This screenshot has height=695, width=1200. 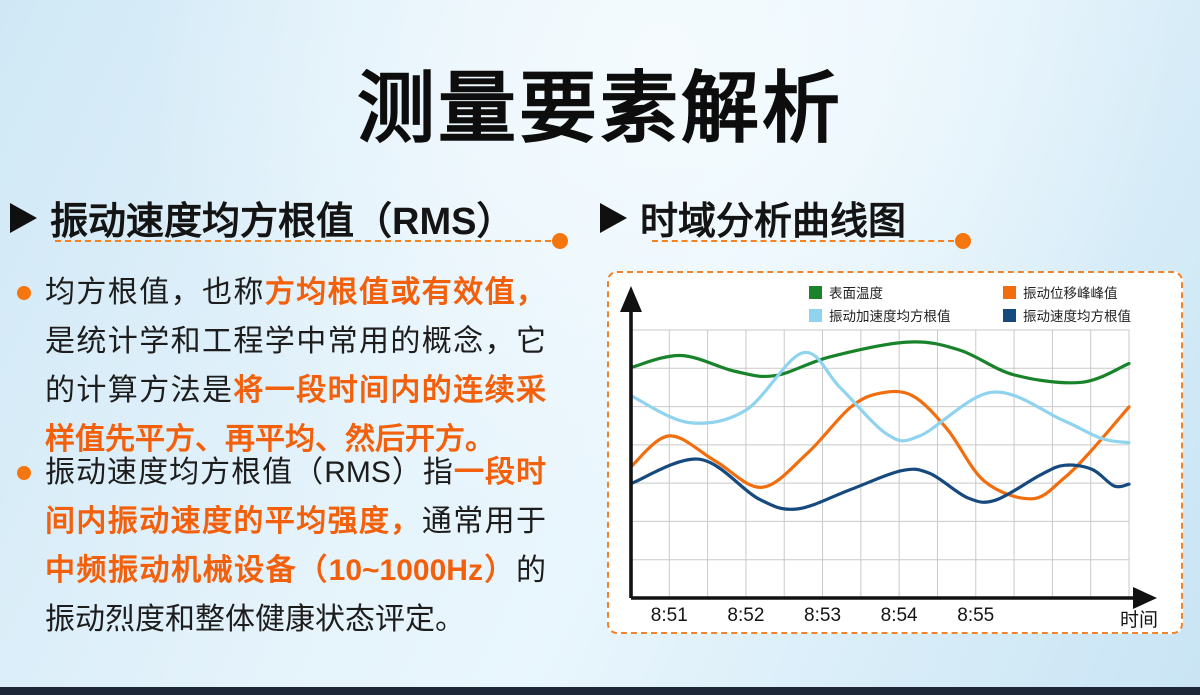 What do you see at coordinates (296, 415) in the screenshot?
I see `highlighted-text: 将一段时间内的连续采样值先平方、再平均、然后开方。` at bounding box center [296, 415].